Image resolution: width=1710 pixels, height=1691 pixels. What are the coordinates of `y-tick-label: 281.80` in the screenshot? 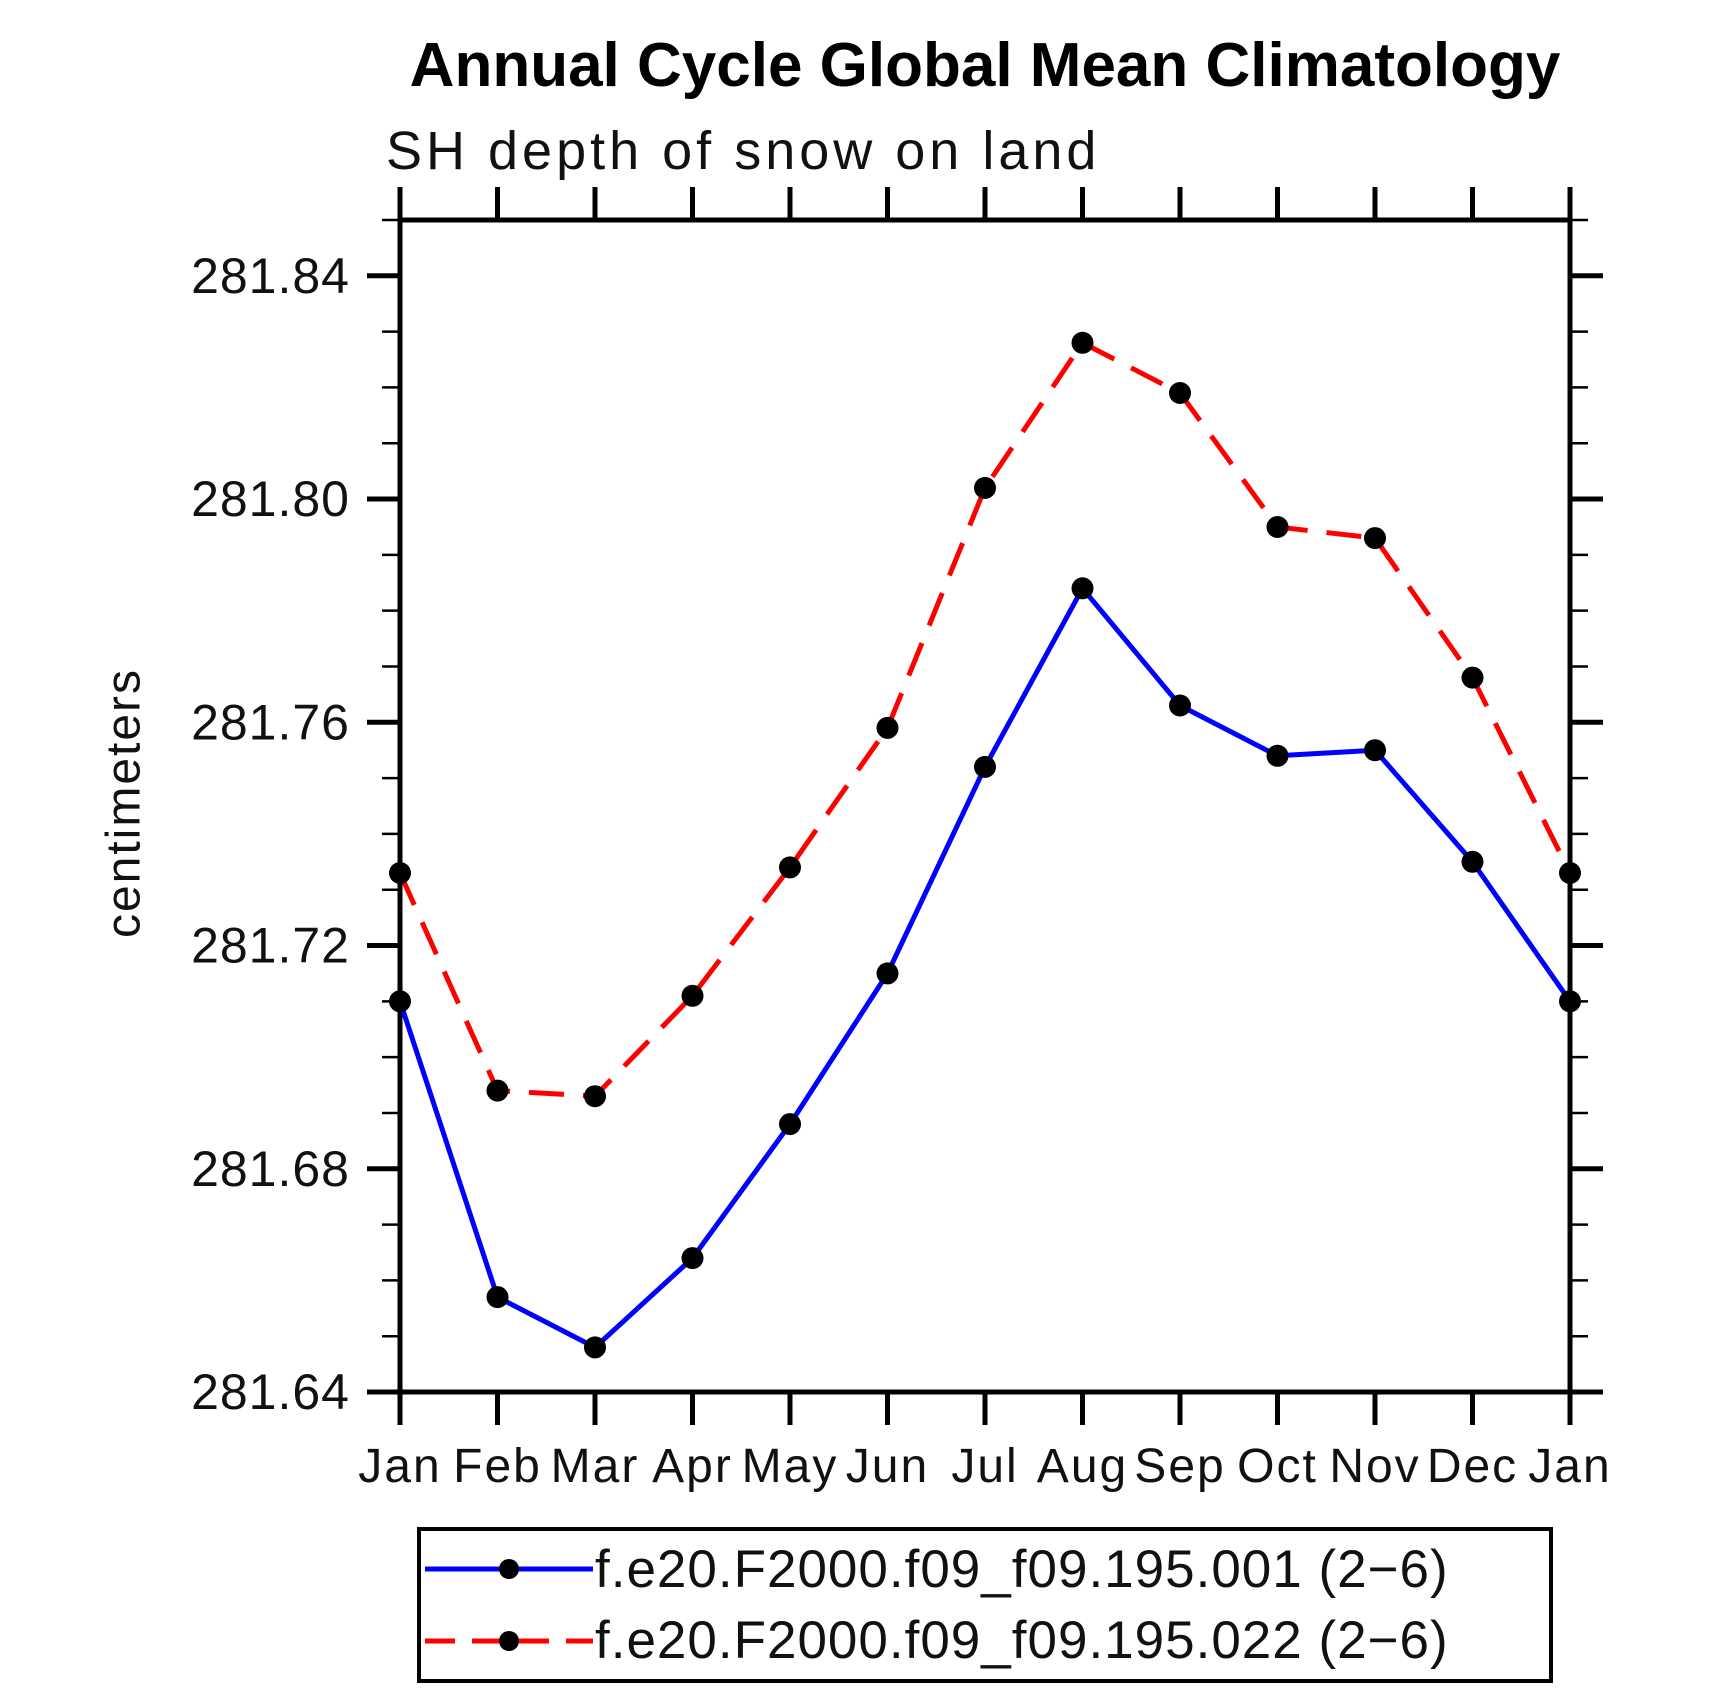 It's located at (270, 499).